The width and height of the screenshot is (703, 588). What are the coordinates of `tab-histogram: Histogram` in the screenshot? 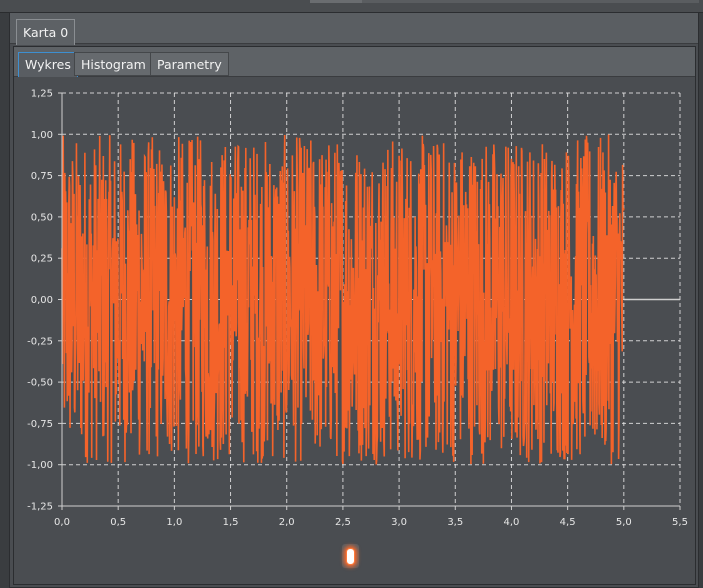 It's located at (113, 64).